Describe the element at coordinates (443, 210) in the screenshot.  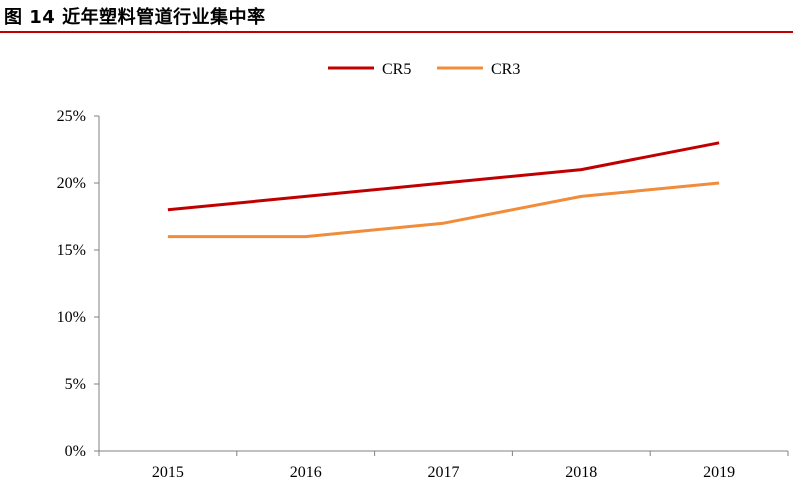
I see `series-line-cr3` at that location.